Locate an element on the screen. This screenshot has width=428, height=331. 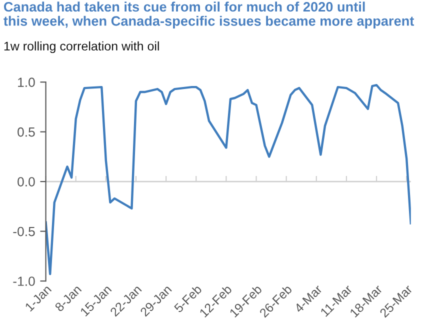
y-tick-label: -1.0 is located at coordinates (24, 281).